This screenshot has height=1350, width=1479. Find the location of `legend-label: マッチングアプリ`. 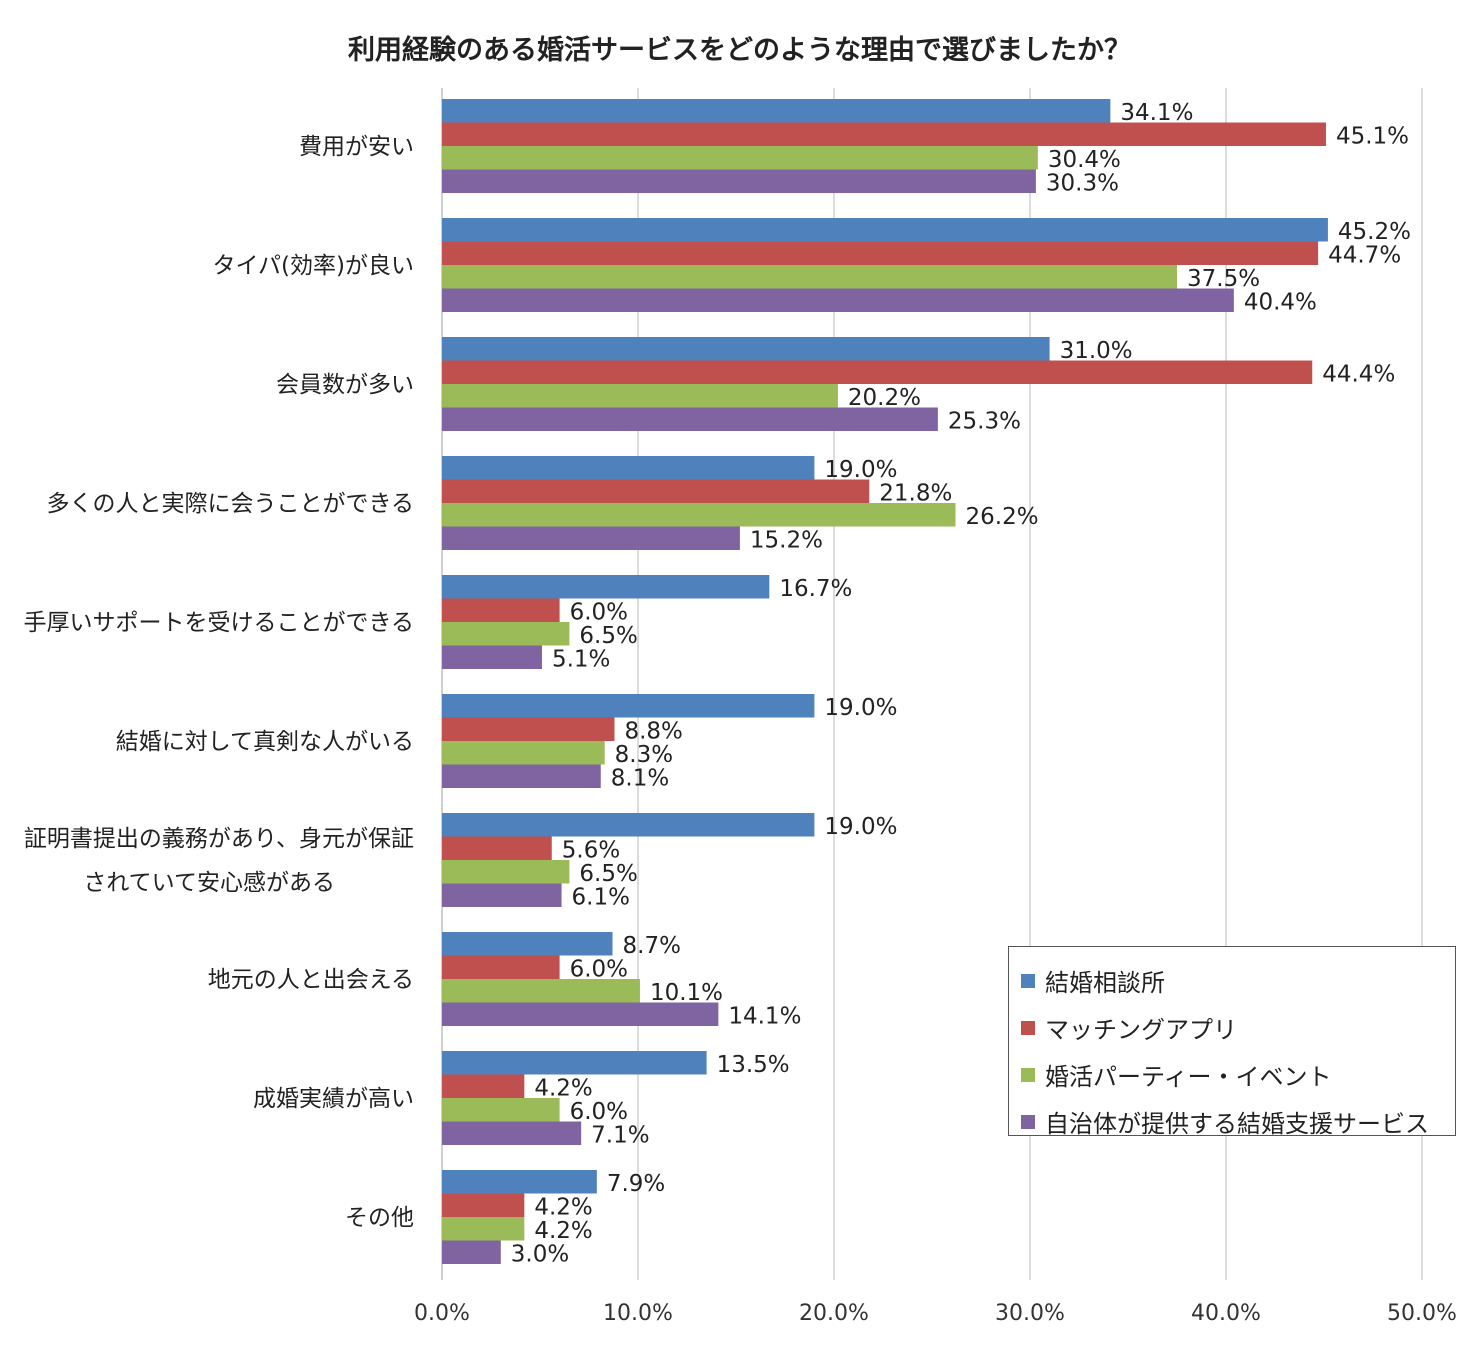

legend-label: マッチングアプリ is located at coordinates (1141, 1030).